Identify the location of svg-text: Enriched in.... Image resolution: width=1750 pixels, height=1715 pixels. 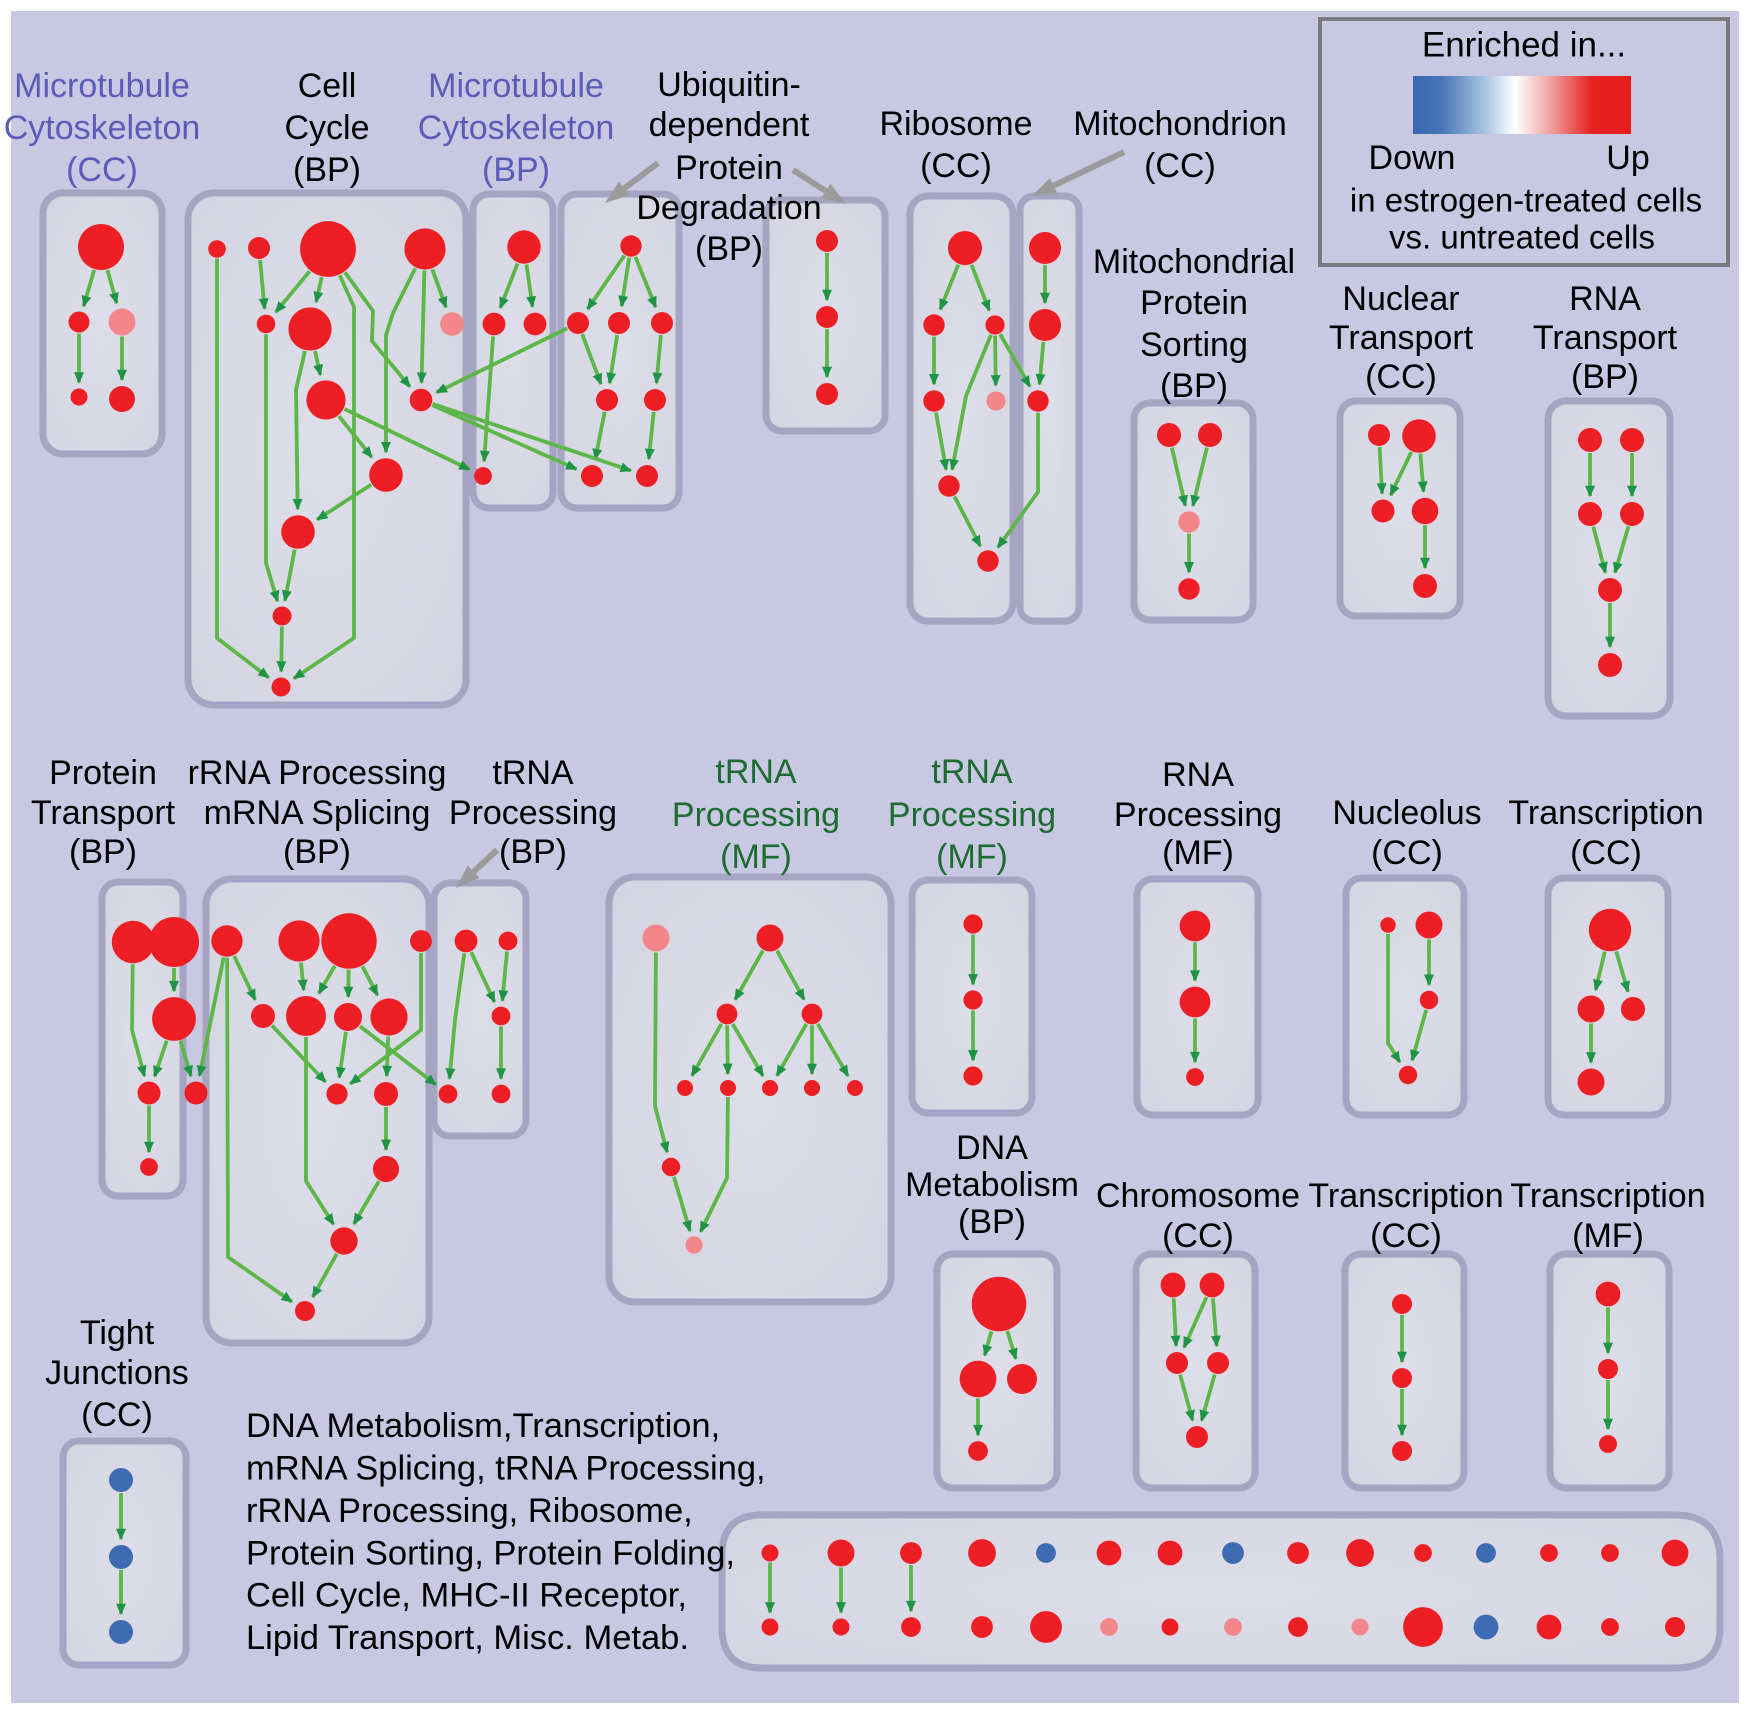
(1524, 44).